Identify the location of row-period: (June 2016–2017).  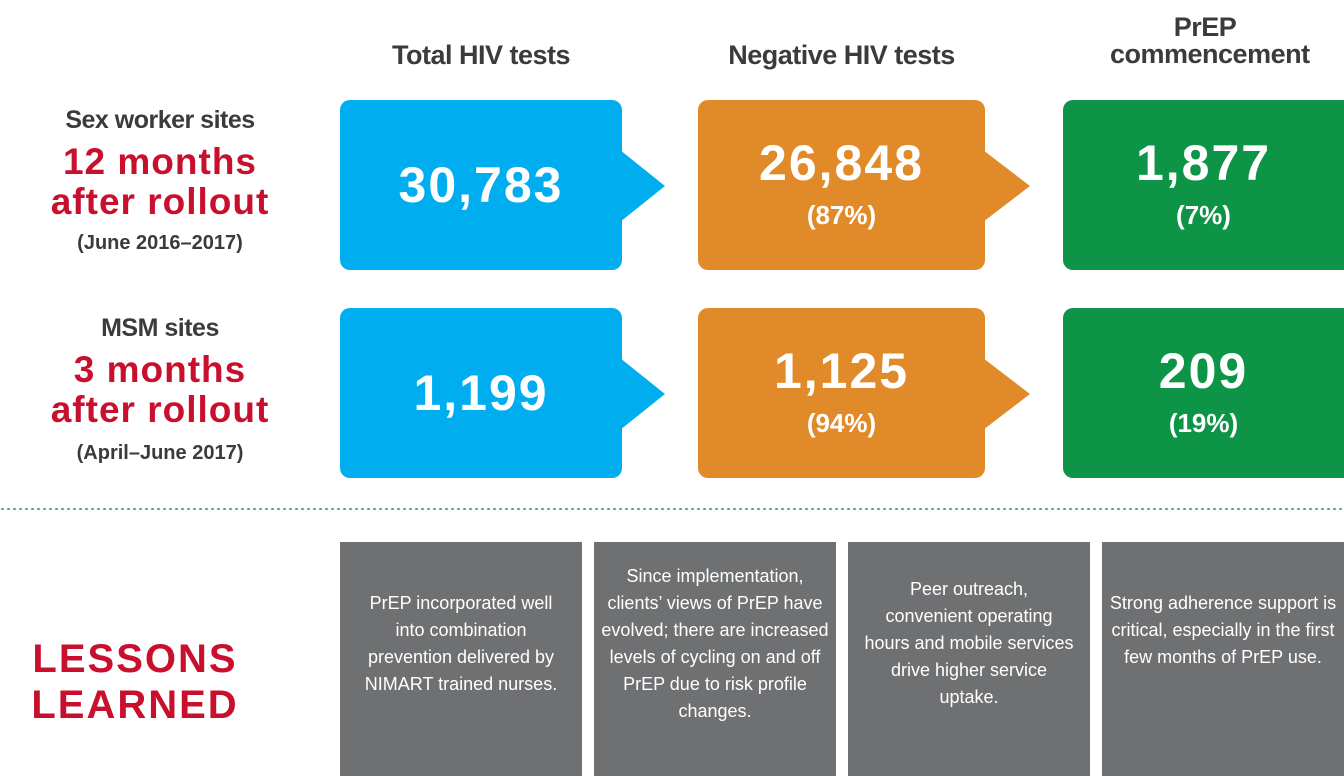
(160, 243).